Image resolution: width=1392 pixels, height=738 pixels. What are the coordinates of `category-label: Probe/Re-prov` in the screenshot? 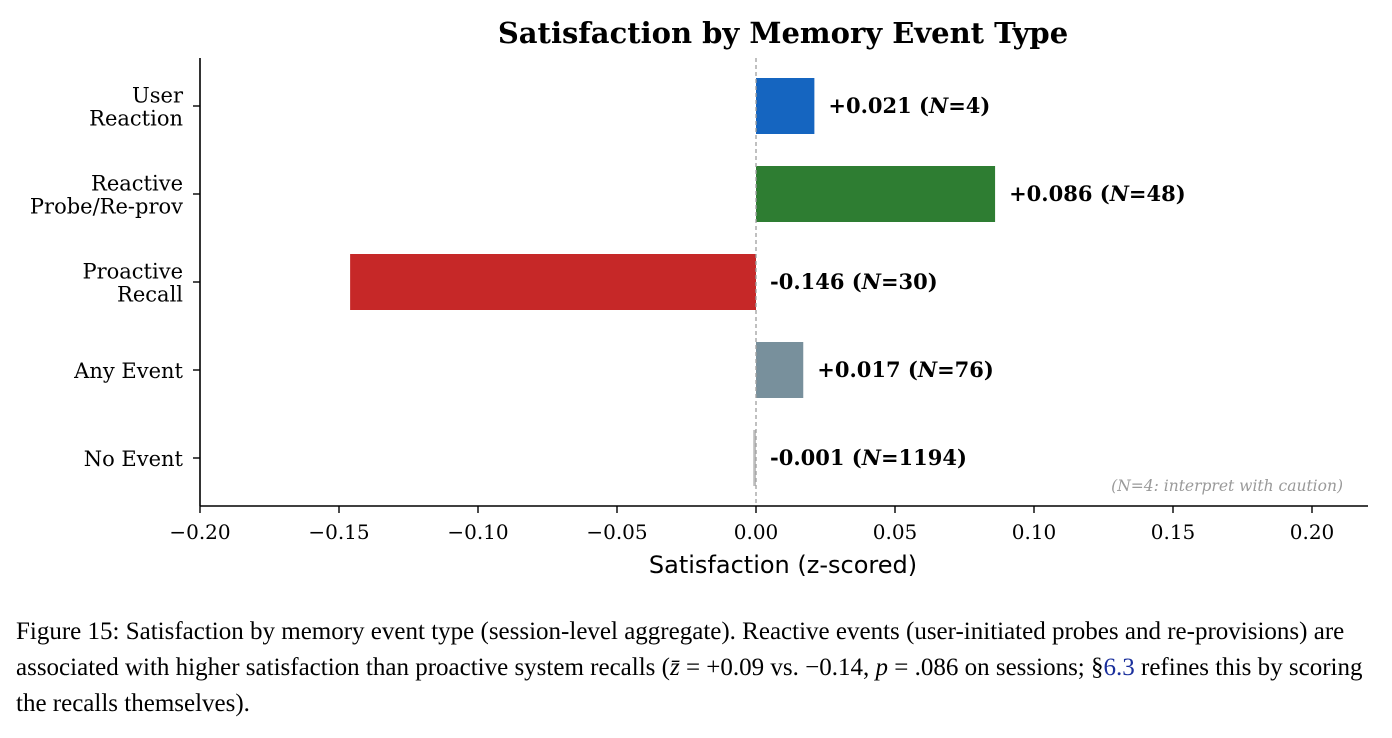 It's located at (106, 207).